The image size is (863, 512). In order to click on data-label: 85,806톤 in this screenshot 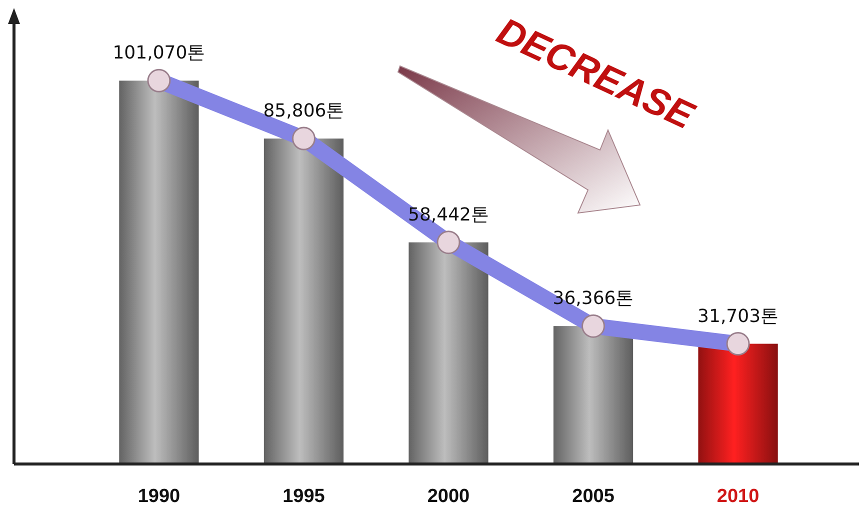, I will do `click(303, 111)`.